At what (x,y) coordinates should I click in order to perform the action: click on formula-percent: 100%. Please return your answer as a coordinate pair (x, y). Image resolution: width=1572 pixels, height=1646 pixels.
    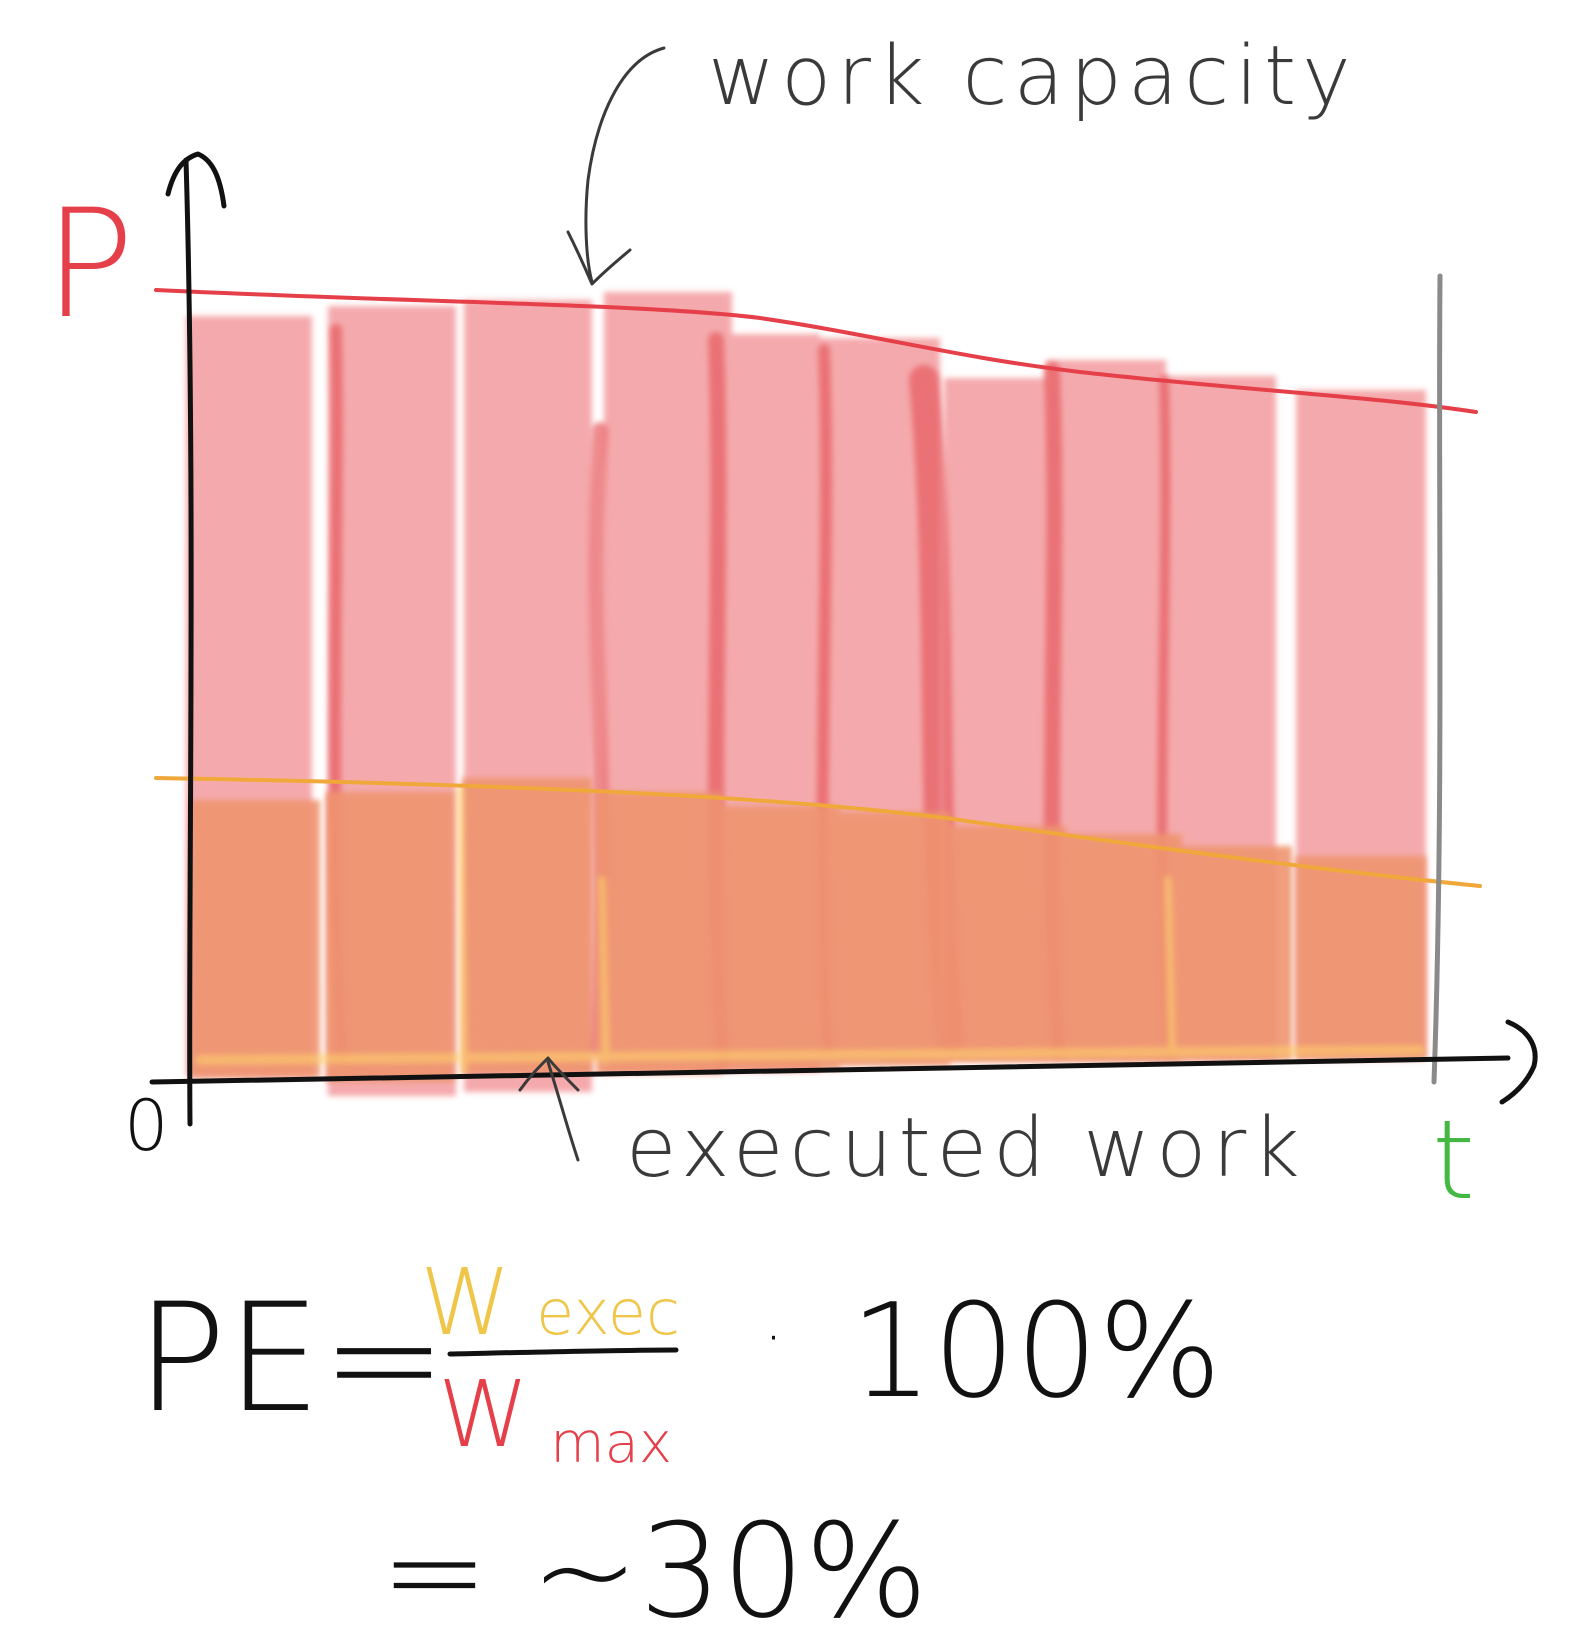
    Looking at the image, I should click on (1036, 1351).